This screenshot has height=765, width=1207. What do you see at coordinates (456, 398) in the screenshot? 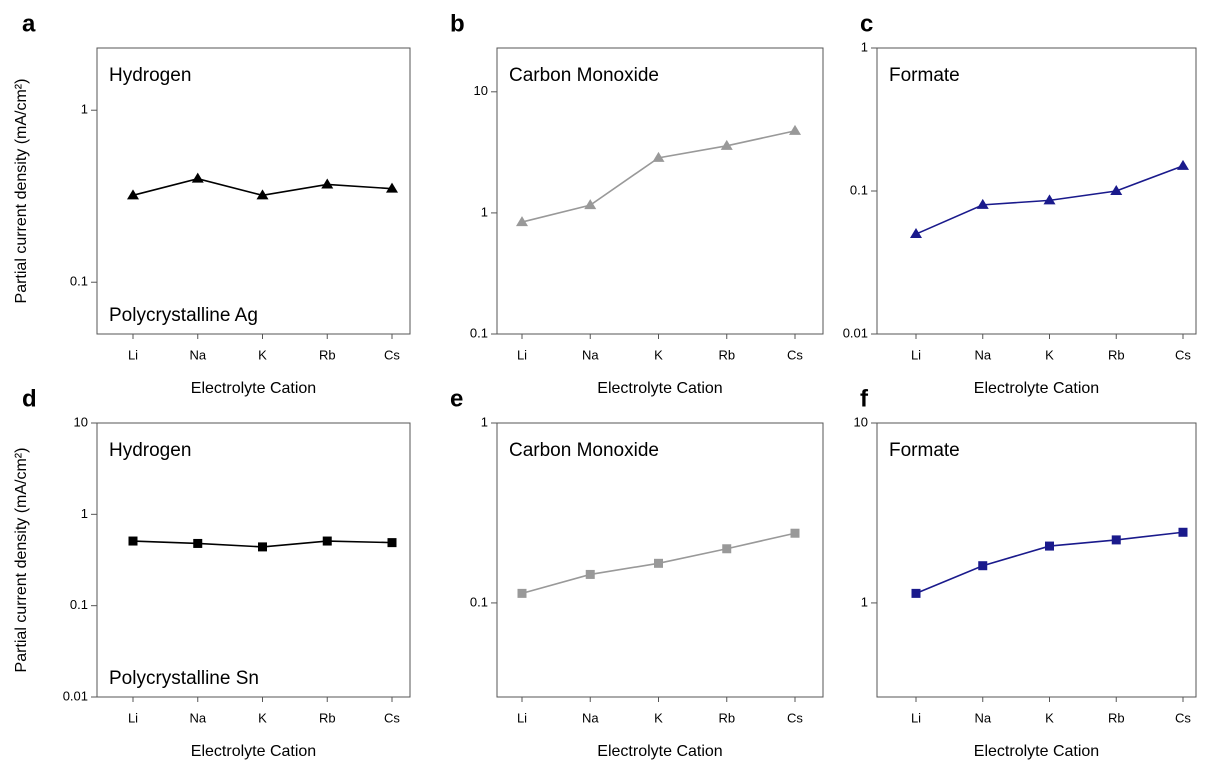
I see `panel-label: e` at bounding box center [456, 398].